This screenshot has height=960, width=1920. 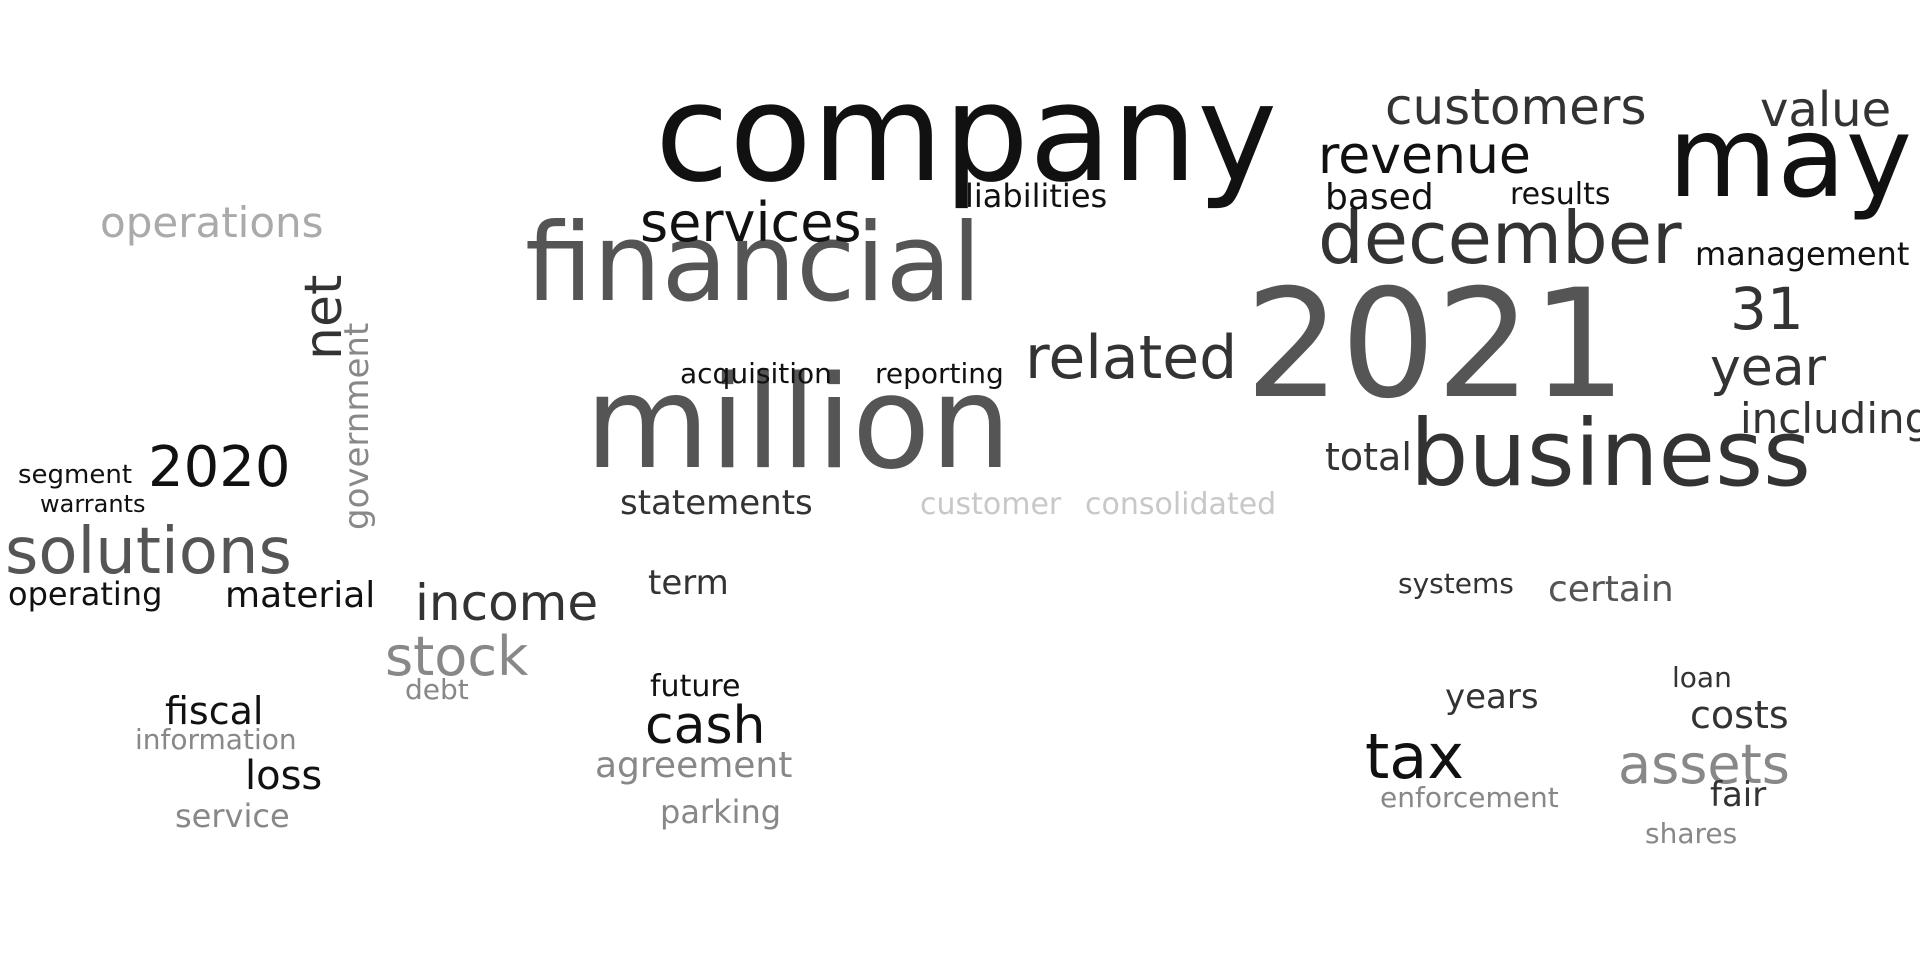 What do you see at coordinates (85, 594) in the screenshot?
I see `word-operating: operating` at bounding box center [85, 594].